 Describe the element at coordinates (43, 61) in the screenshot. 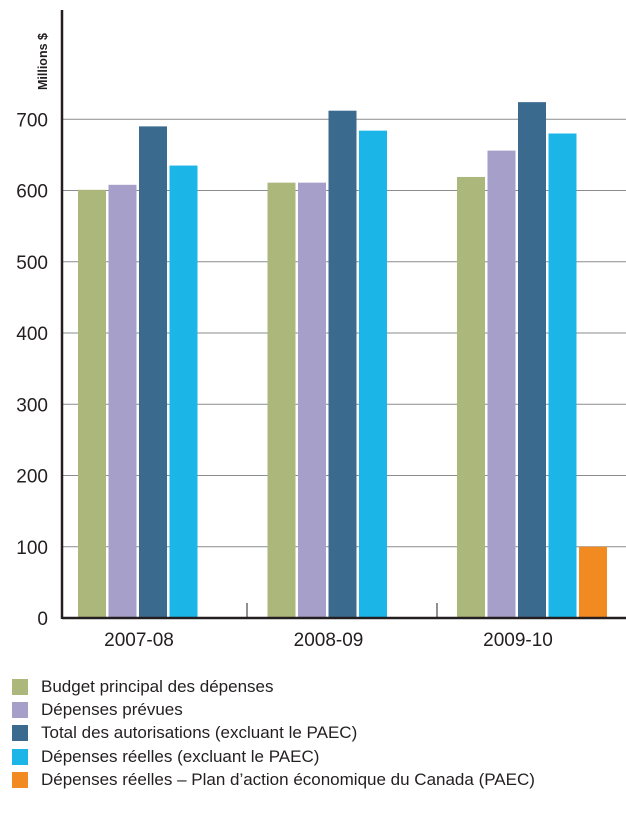

I see `y-axis-label: Millions $` at that location.